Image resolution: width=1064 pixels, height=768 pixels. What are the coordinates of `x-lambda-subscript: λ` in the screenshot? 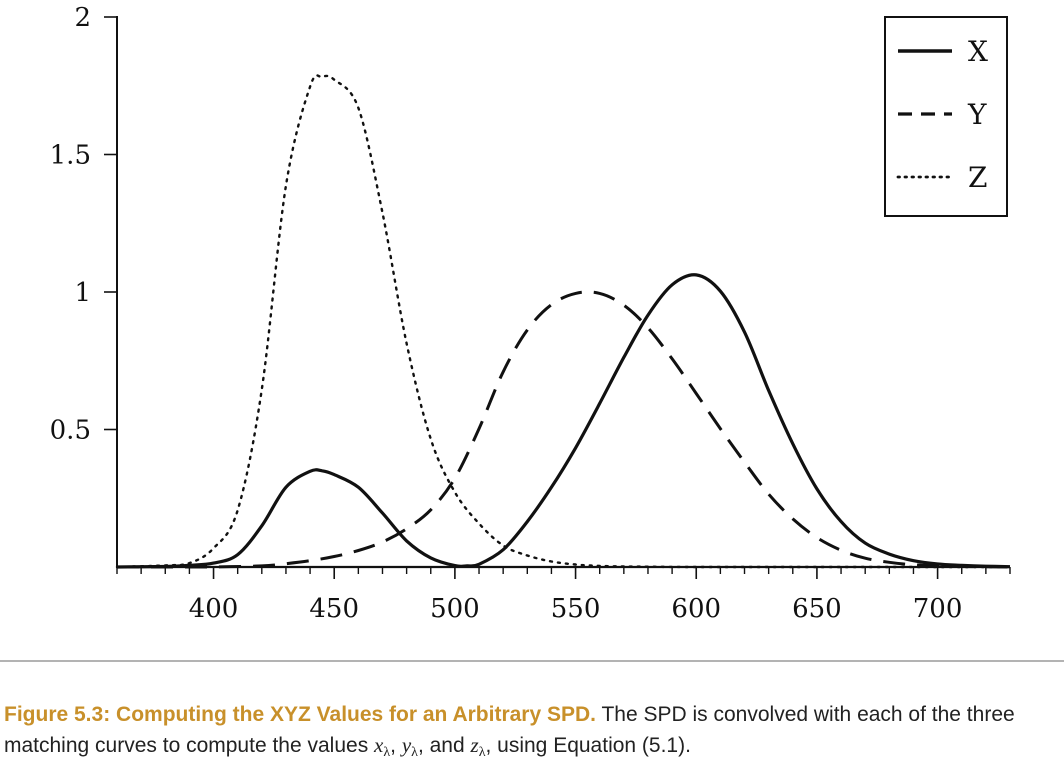 It's located at (387, 752).